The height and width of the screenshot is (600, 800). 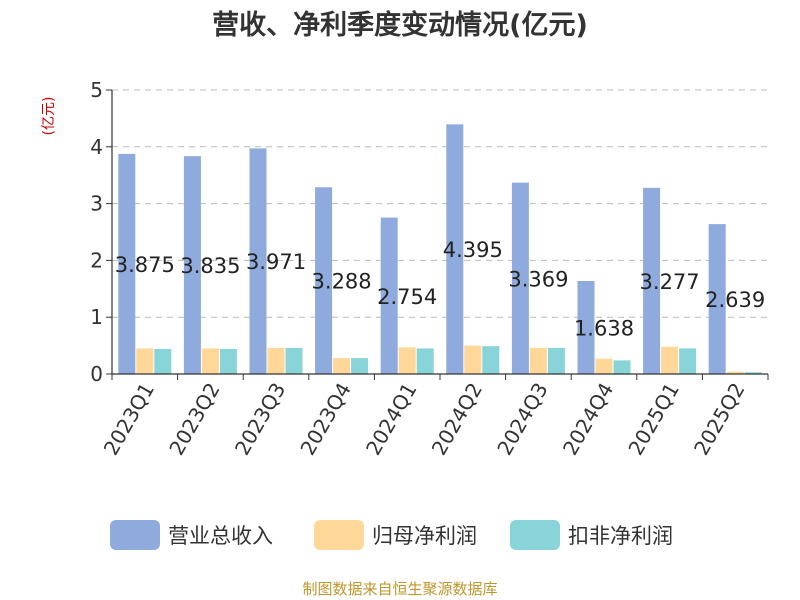 What do you see at coordinates (670, 360) in the screenshot?
I see `bar-2-2025Q1` at bounding box center [670, 360].